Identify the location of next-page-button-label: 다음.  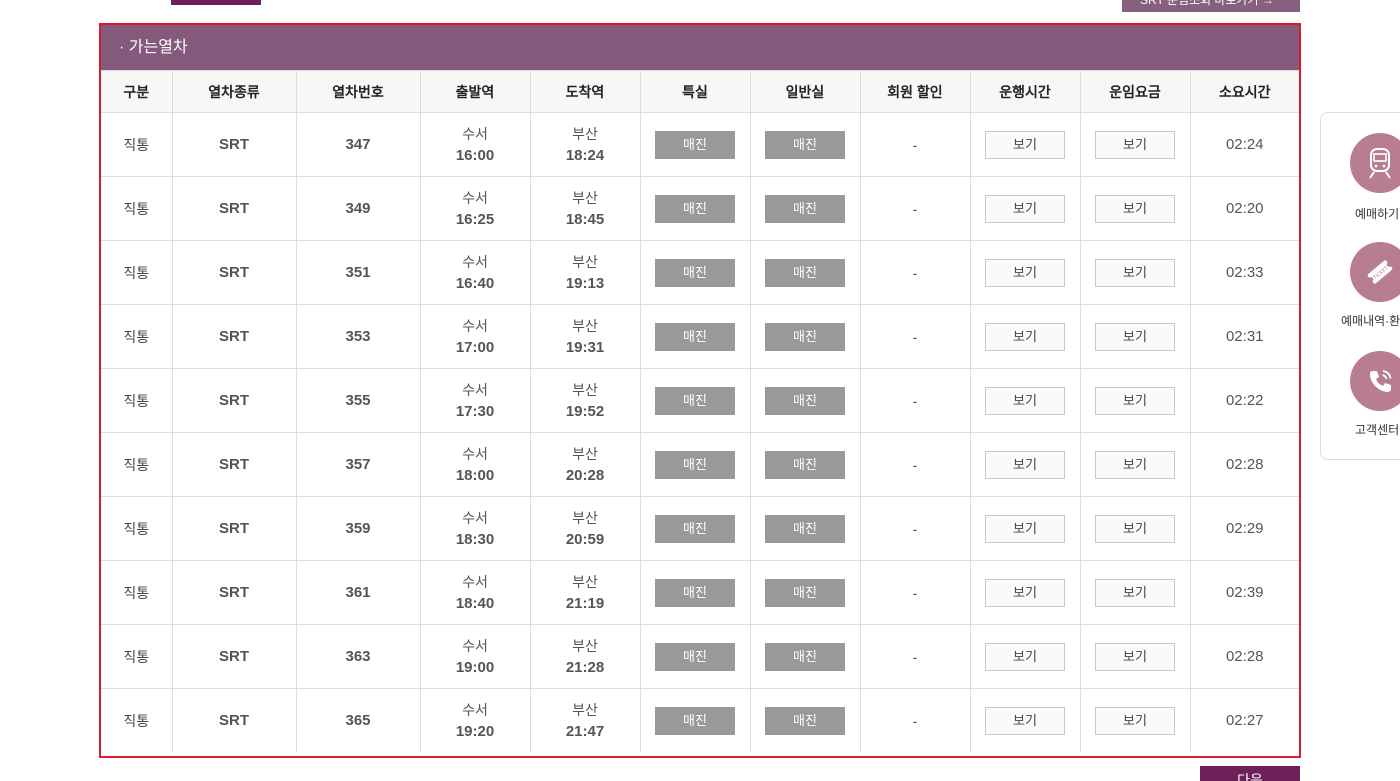
(1250, 776).